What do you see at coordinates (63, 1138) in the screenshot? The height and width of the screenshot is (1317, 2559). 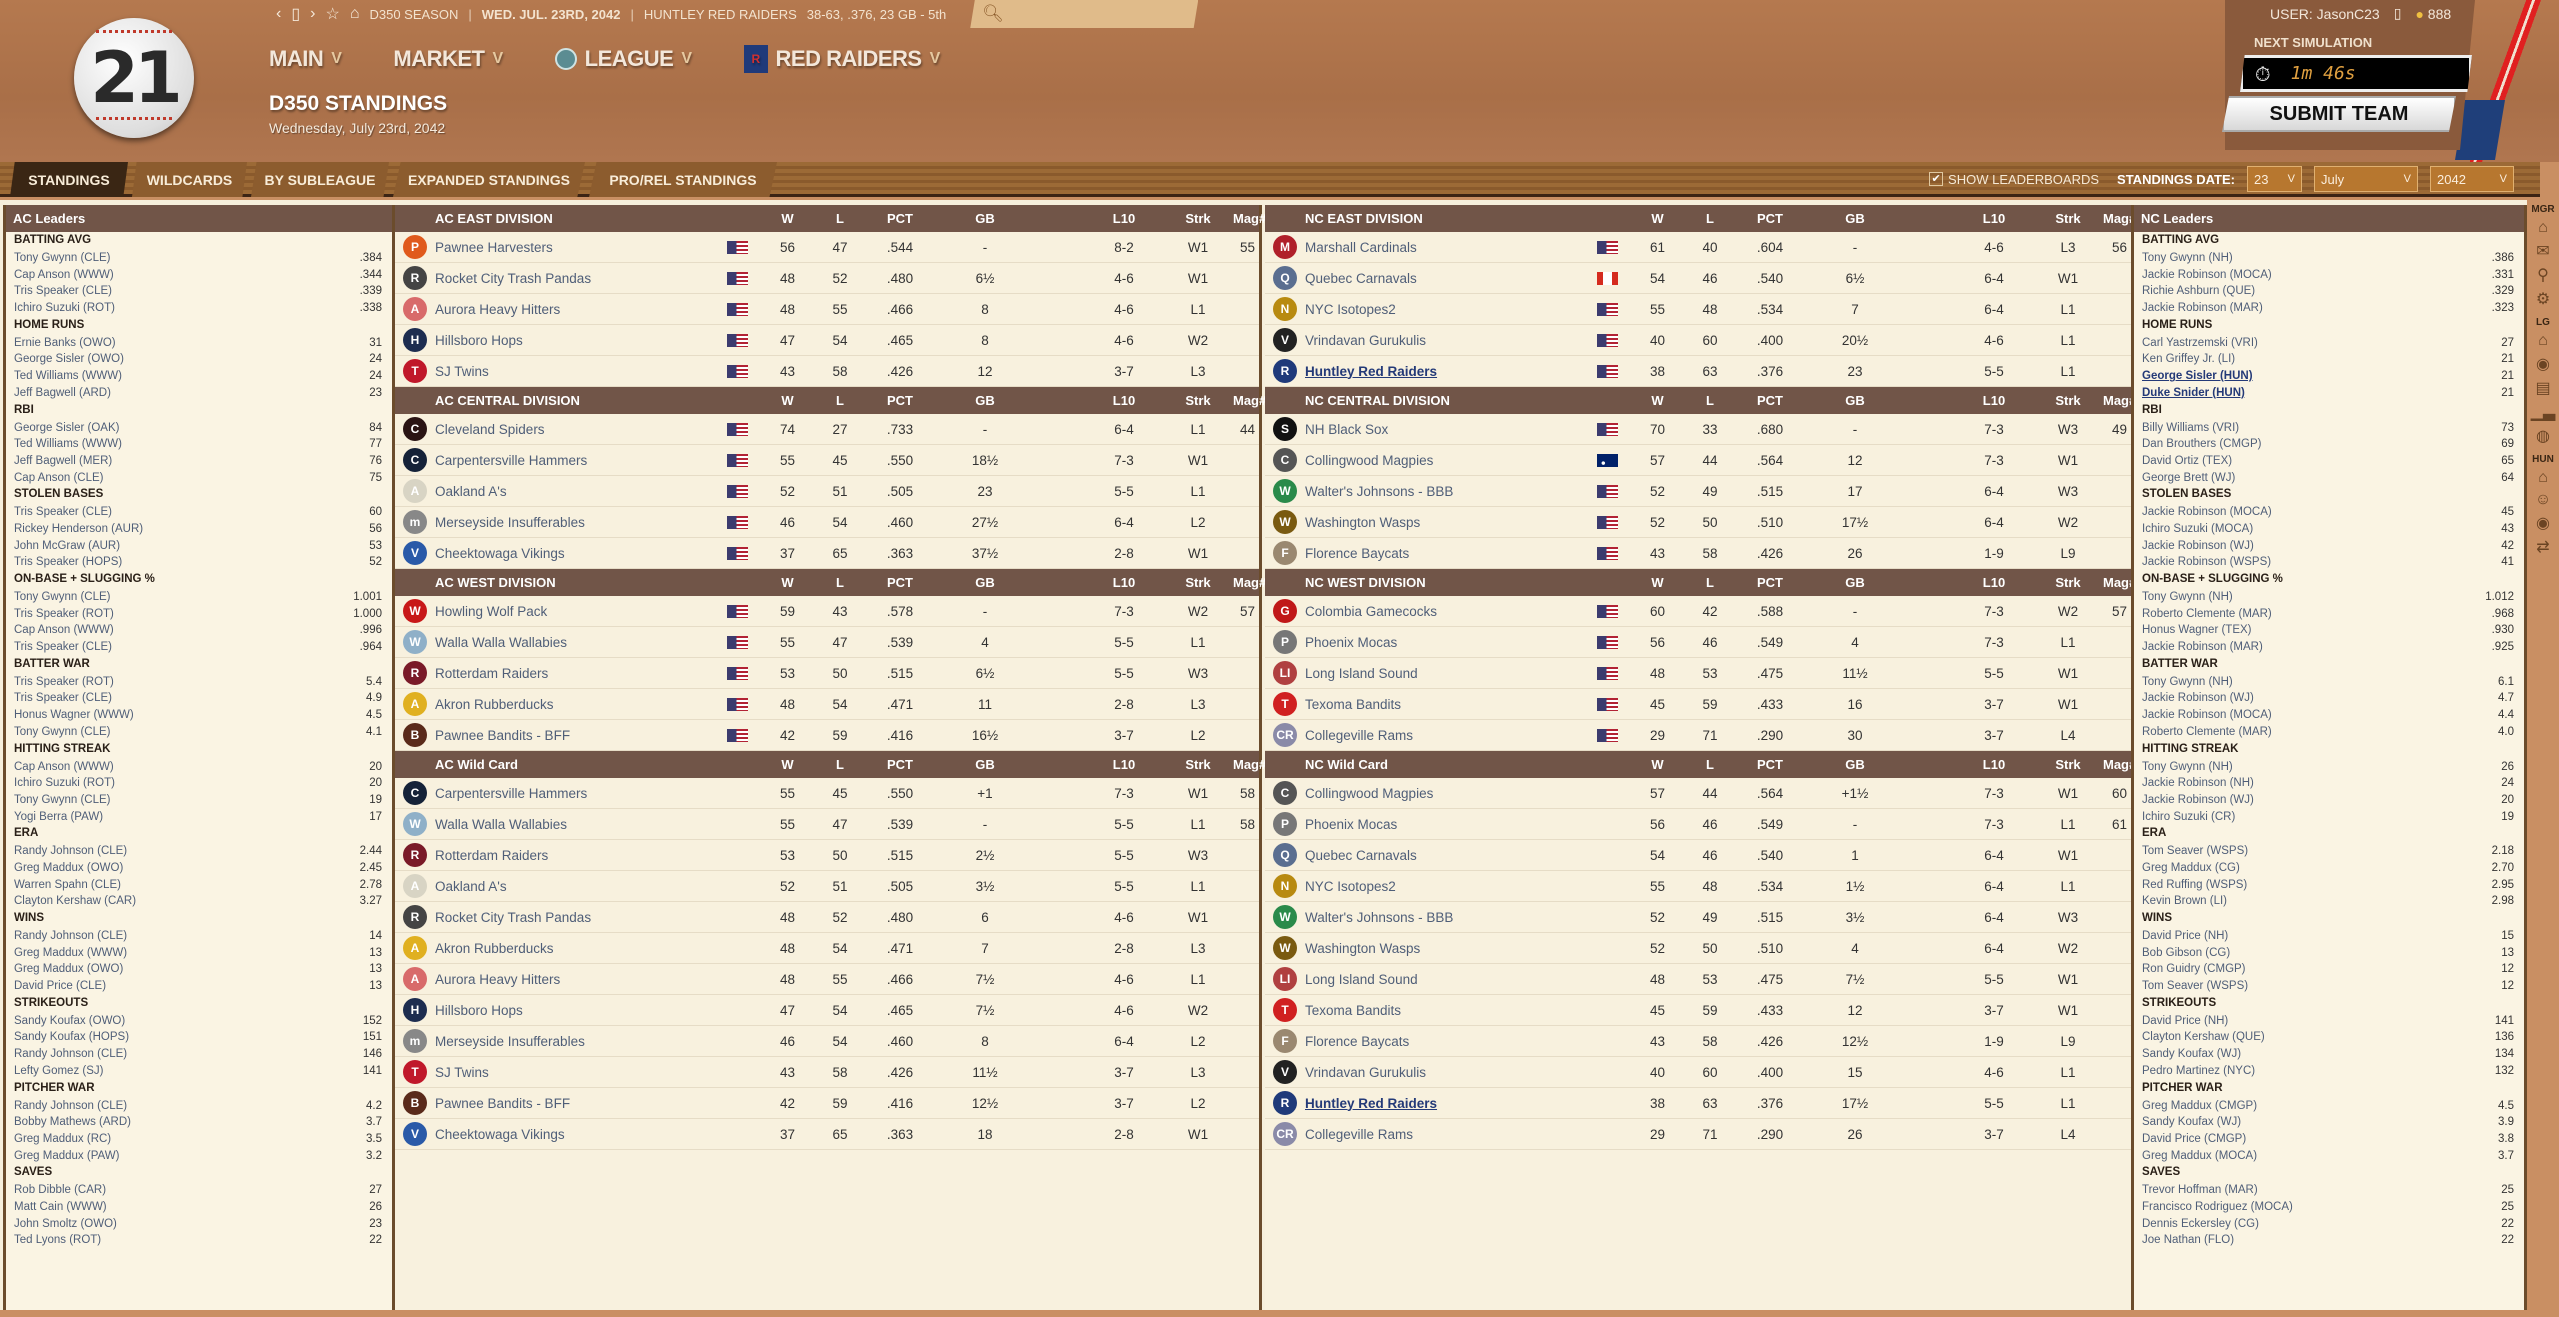 I see `player-name: Greg Maddux (RC)` at bounding box center [63, 1138].